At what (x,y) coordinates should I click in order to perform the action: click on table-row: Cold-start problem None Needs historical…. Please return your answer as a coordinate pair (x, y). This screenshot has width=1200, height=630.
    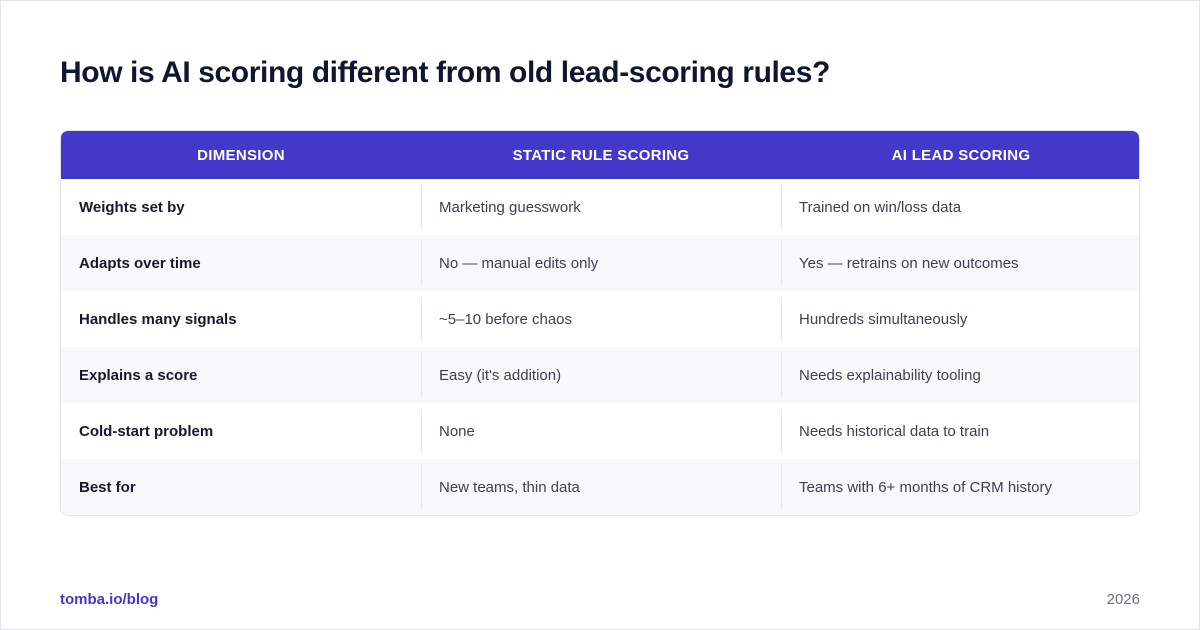
    Looking at the image, I should click on (600, 431).